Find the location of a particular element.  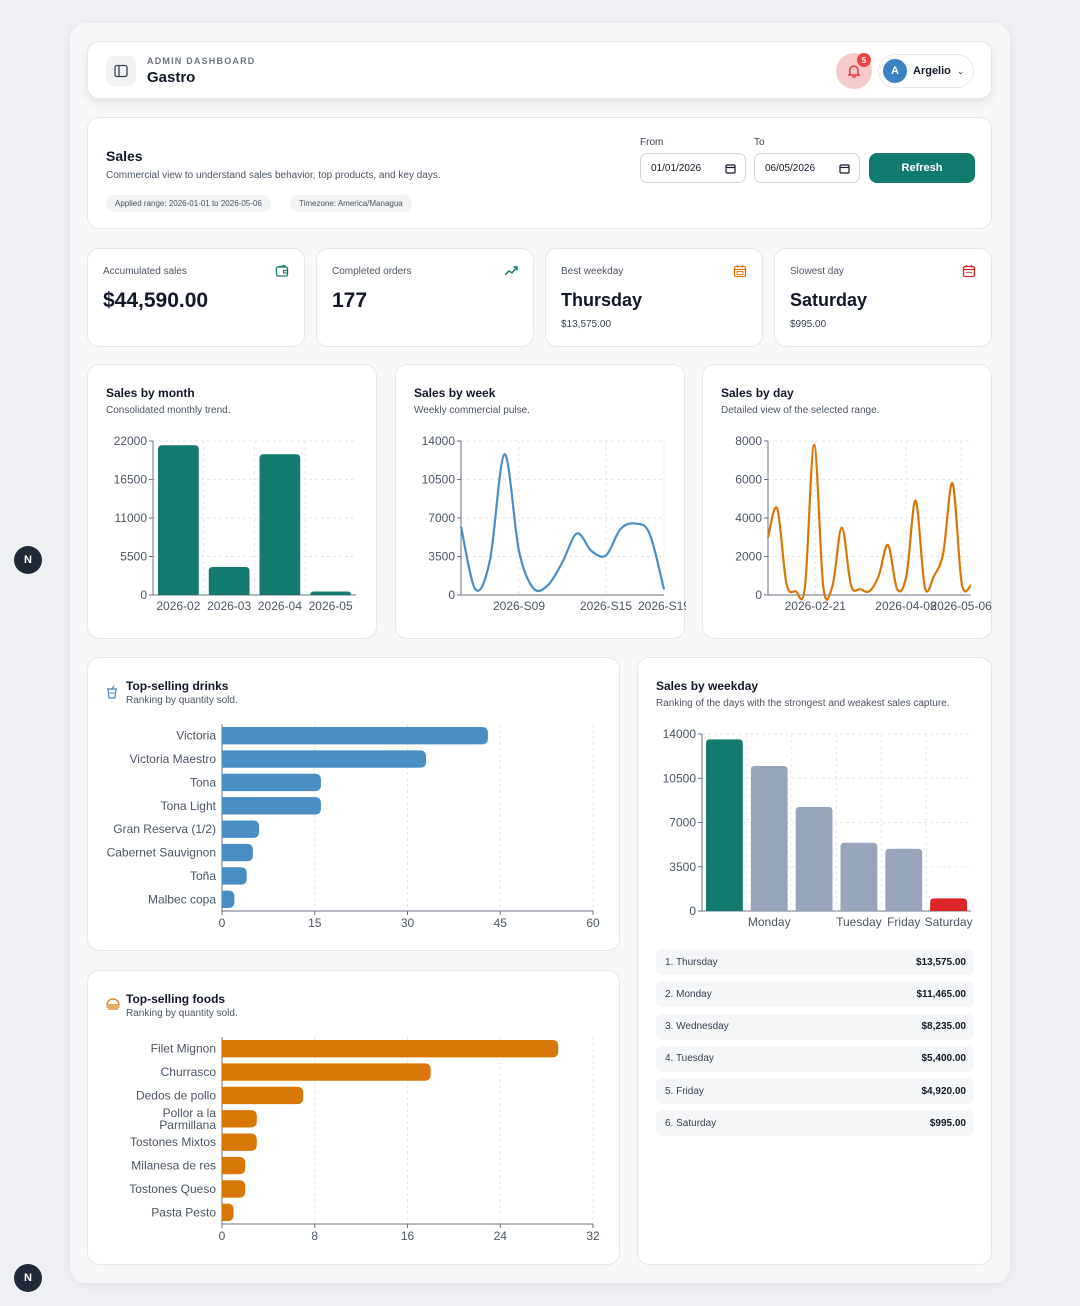

chart-title: Sales by week is located at coordinates (455, 393).